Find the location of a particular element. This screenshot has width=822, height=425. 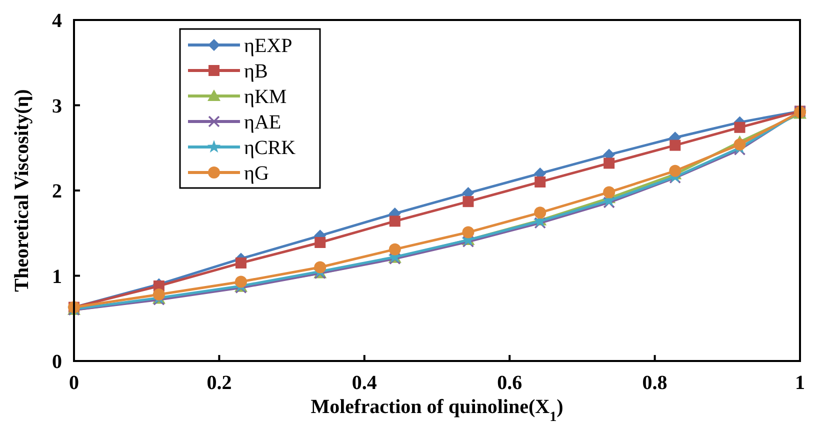

y-tick-label: 3 is located at coordinates (57, 106).